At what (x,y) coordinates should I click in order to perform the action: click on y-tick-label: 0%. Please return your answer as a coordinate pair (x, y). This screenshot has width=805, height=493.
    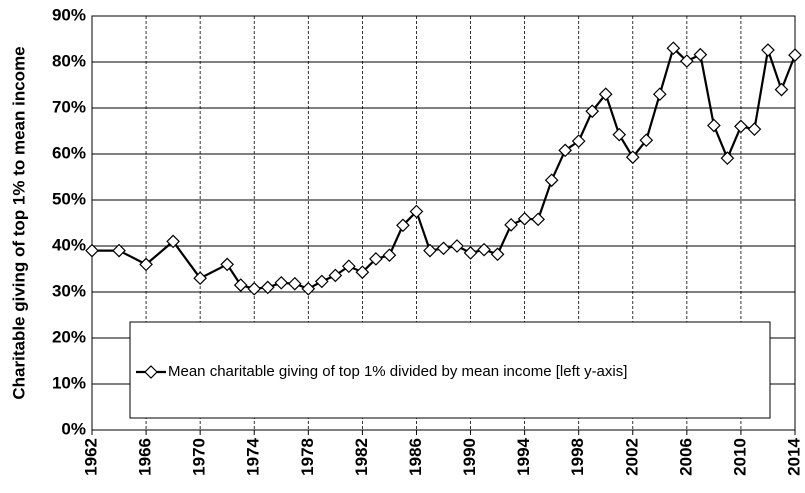
    Looking at the image, I should click on (73, 428).